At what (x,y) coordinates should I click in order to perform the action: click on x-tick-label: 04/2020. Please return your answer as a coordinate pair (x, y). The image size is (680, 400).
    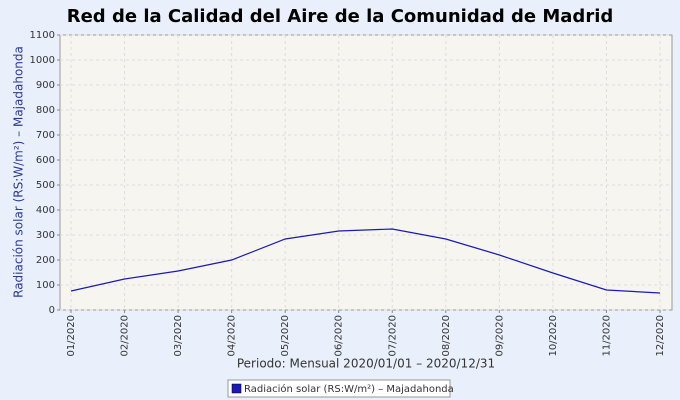
    Looking at the image, I should click on (232, 336).